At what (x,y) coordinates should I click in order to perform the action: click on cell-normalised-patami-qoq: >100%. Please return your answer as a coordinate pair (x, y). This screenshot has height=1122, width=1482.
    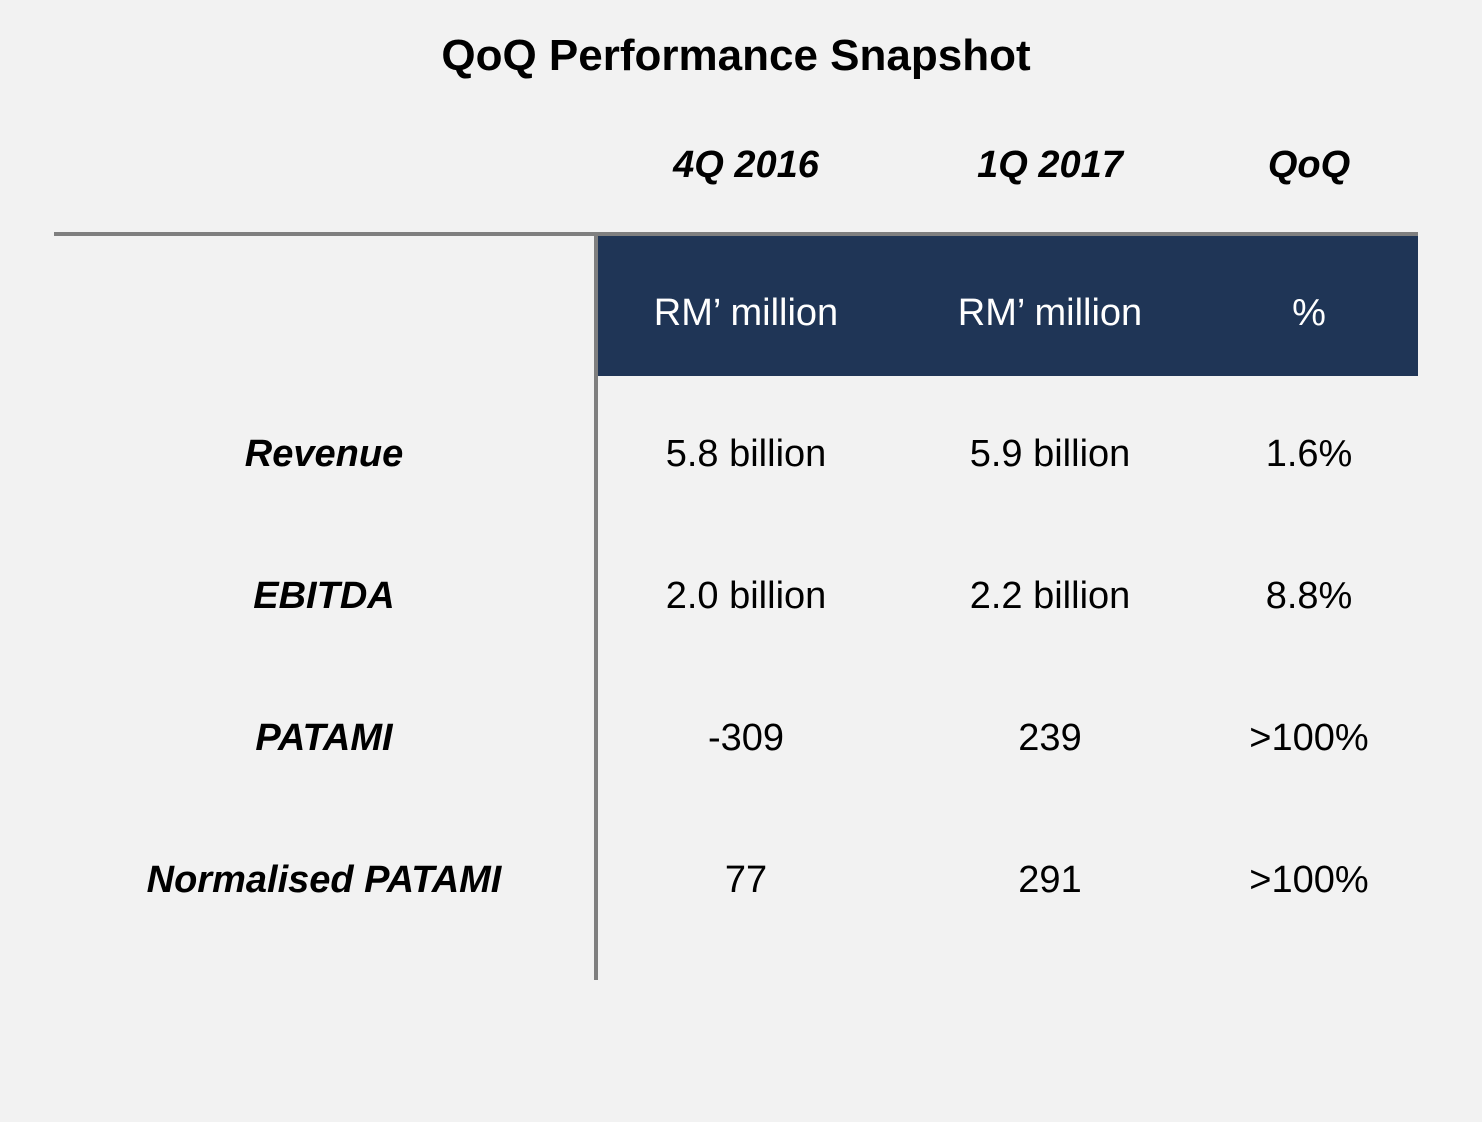
    Looking at the image, I should click on (1309, 880).